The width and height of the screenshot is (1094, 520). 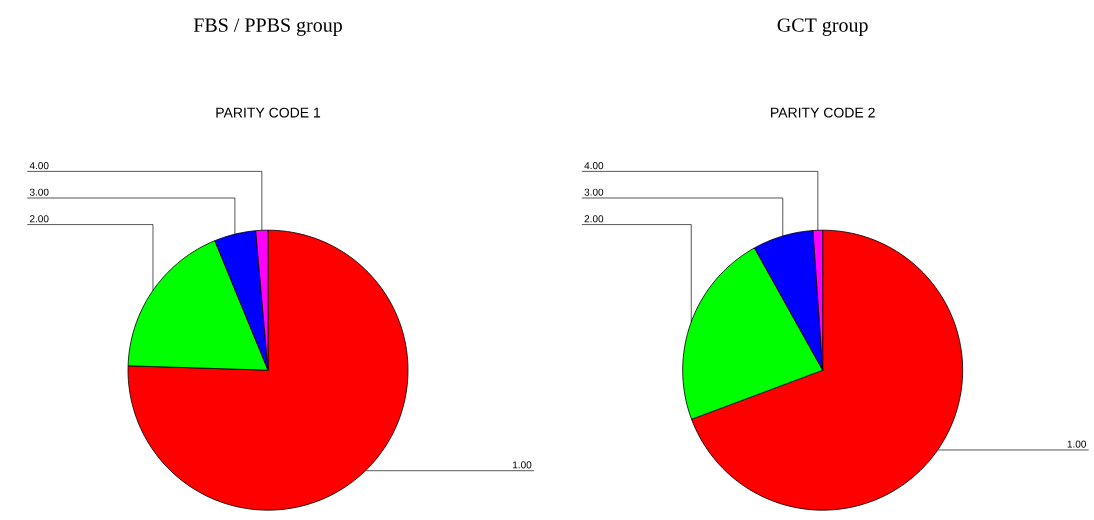 What do you see at coordinates (822, 27) in the screenshot?
I see `chart-title: GCT group` at bounding box center [822, 27].